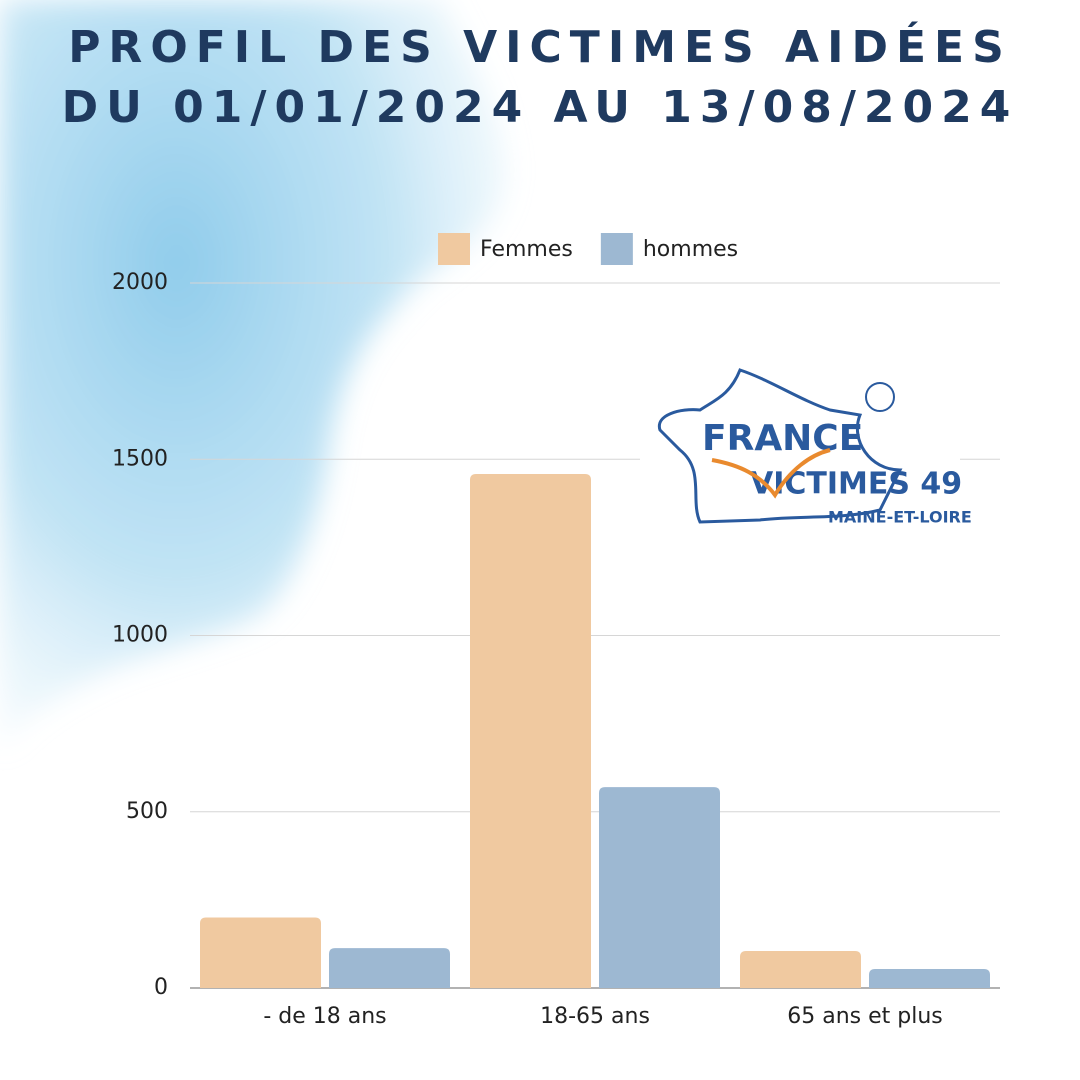 The width and height of the screenshot is (1080, 1080). Describe the element at coordinates (588, 249) in the screenshot. I see `legend: Femmes hommes` at that location.